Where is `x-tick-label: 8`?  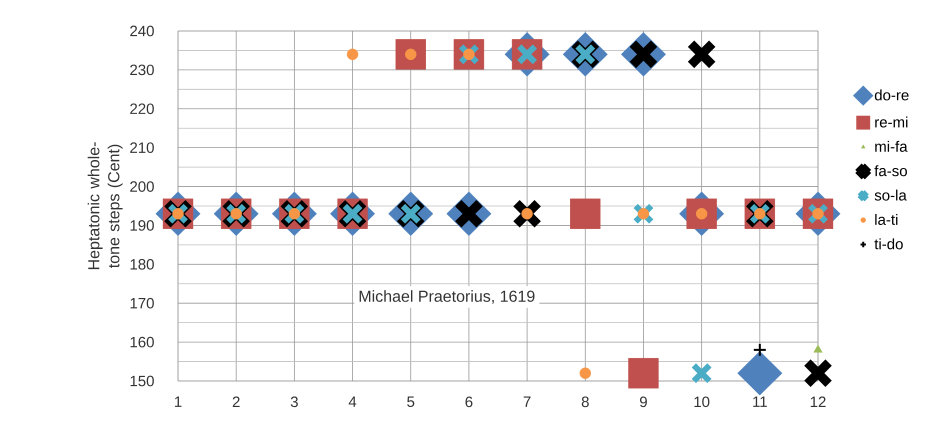 x-tick-label: 8 is located at coordinates (585, 402).